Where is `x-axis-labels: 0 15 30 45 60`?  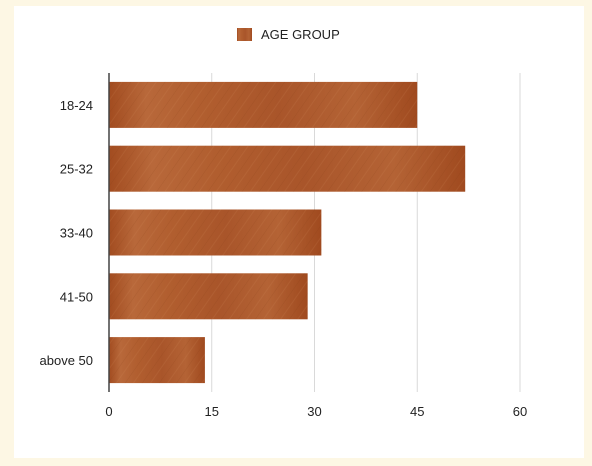 x-axis-labels: 0 15 30 45 60 is located at coordinates (316, 411).